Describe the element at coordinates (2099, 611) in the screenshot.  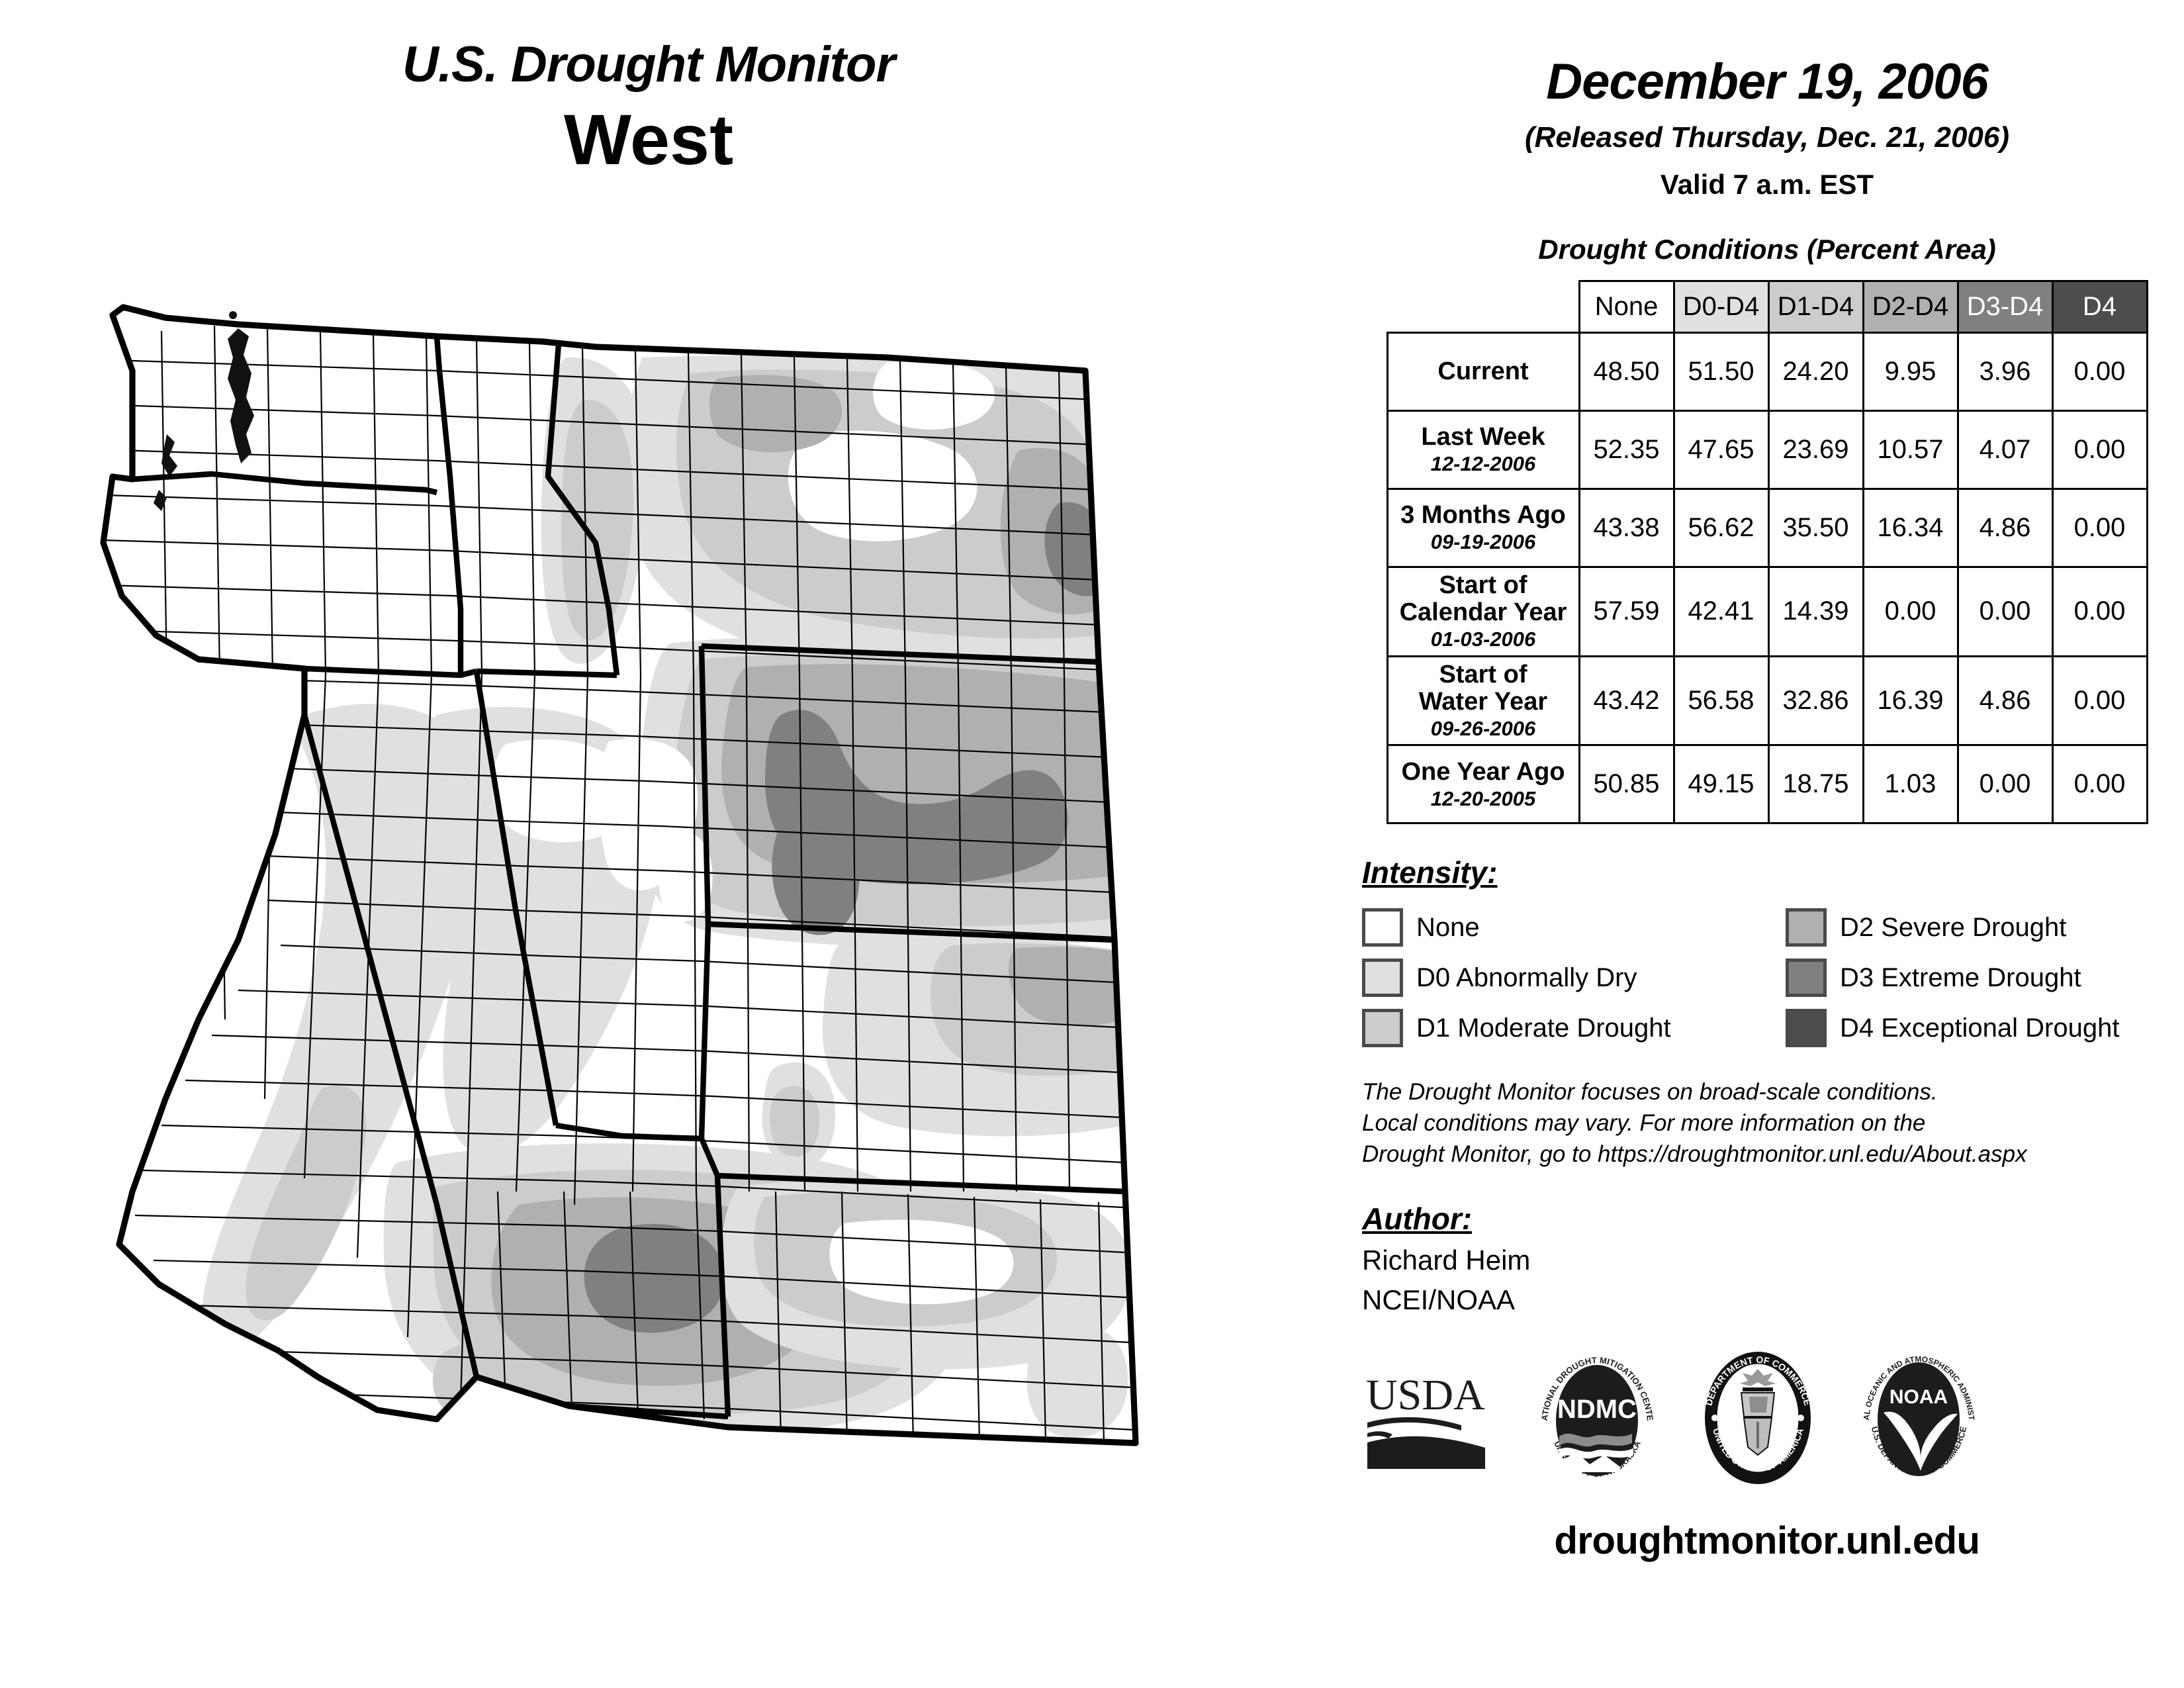
I see `cell-calyear-d4: 0.00` at that location.